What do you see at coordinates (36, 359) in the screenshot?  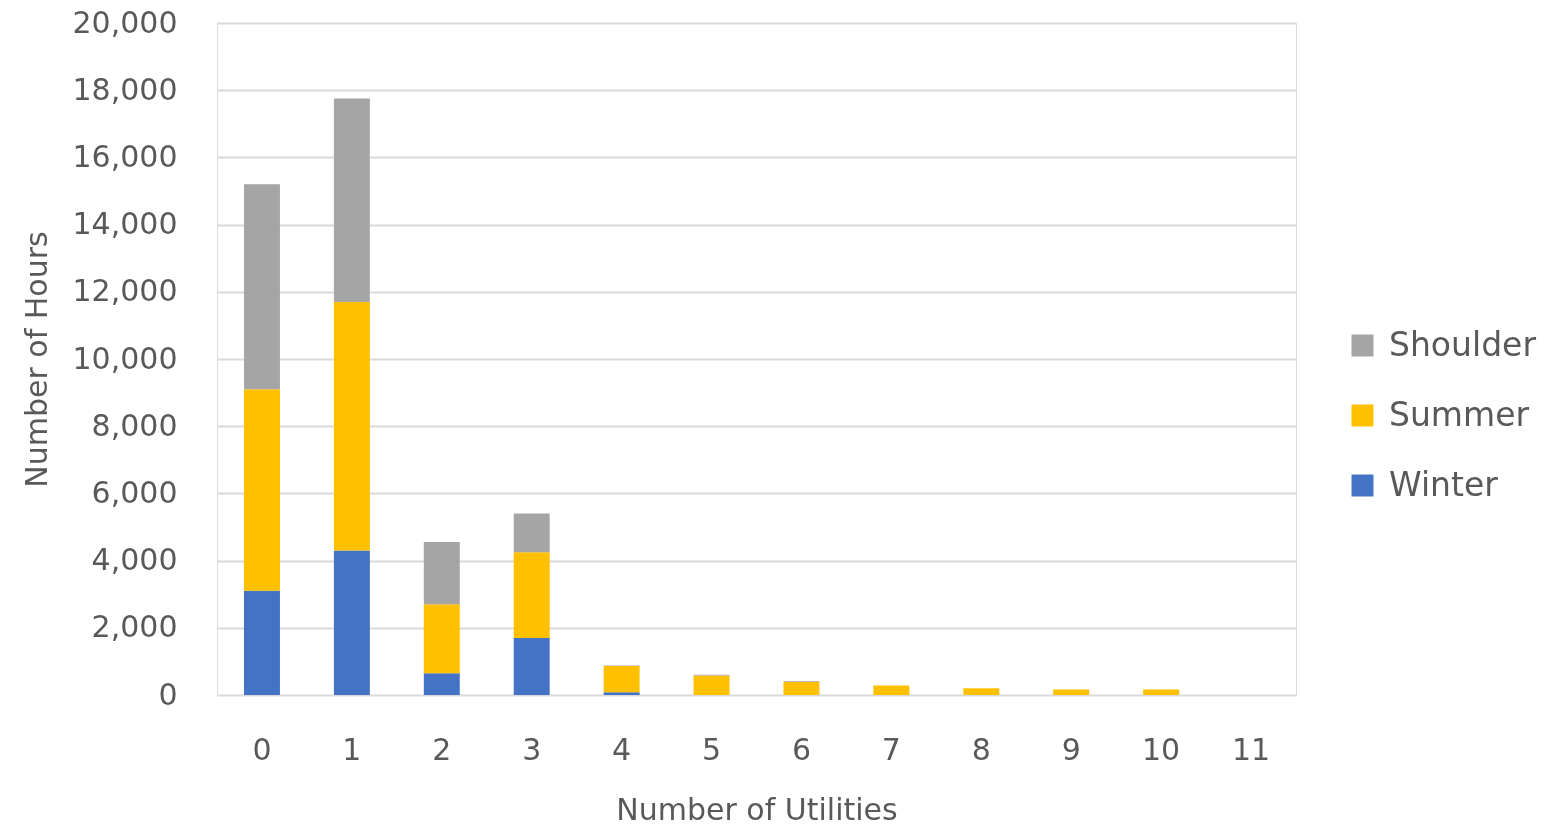 I see `y-axis-title: Number of Hours` at bounding box center [36, 359].